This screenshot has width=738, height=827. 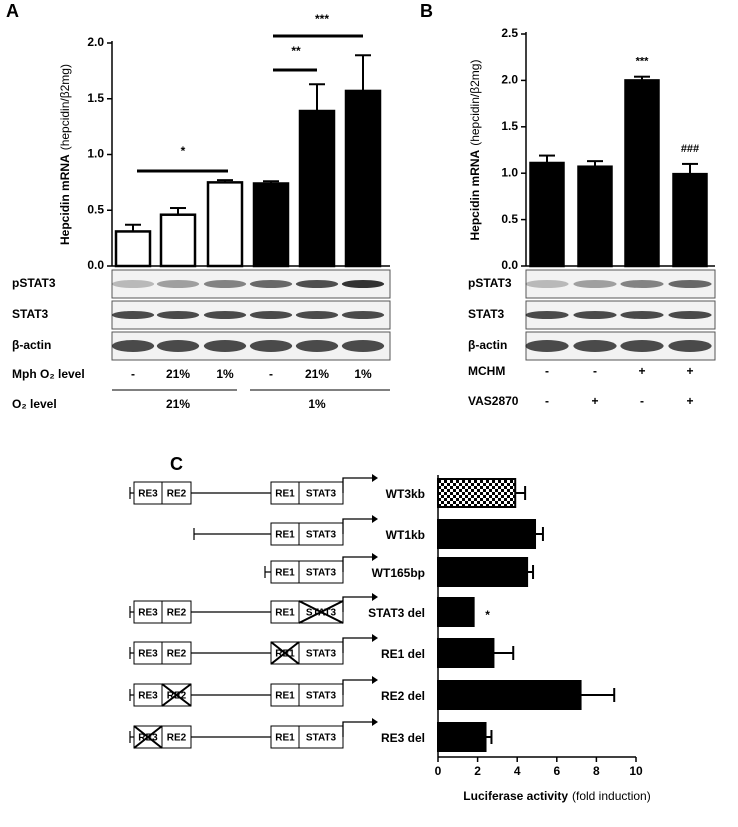 What do you see at coordinates (405, 494) in the screenshot?
I see `category-label: WT3kb` at bounding box center [405, 494].